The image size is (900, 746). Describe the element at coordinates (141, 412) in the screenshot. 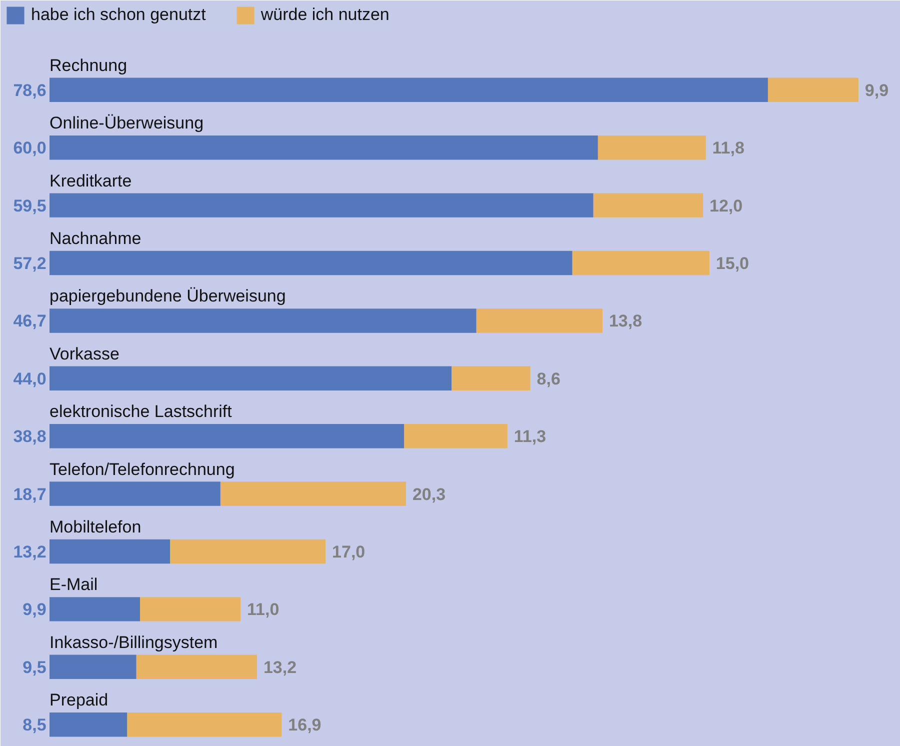

I see `y-tick-label: elektronische Lastschrift` at that location.